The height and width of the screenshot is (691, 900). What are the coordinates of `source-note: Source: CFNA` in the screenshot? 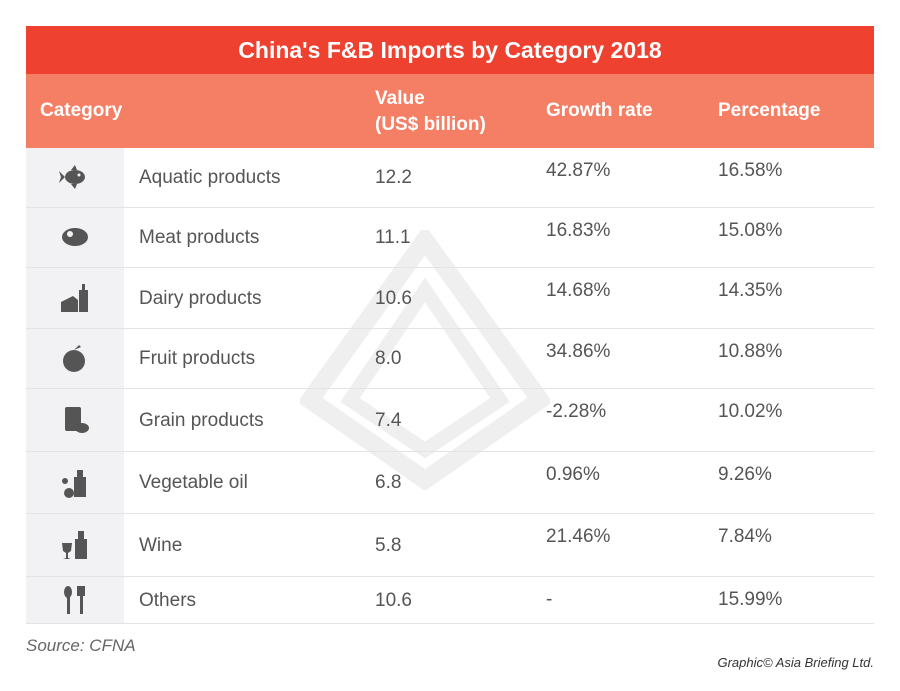 It's located at (81, 645).